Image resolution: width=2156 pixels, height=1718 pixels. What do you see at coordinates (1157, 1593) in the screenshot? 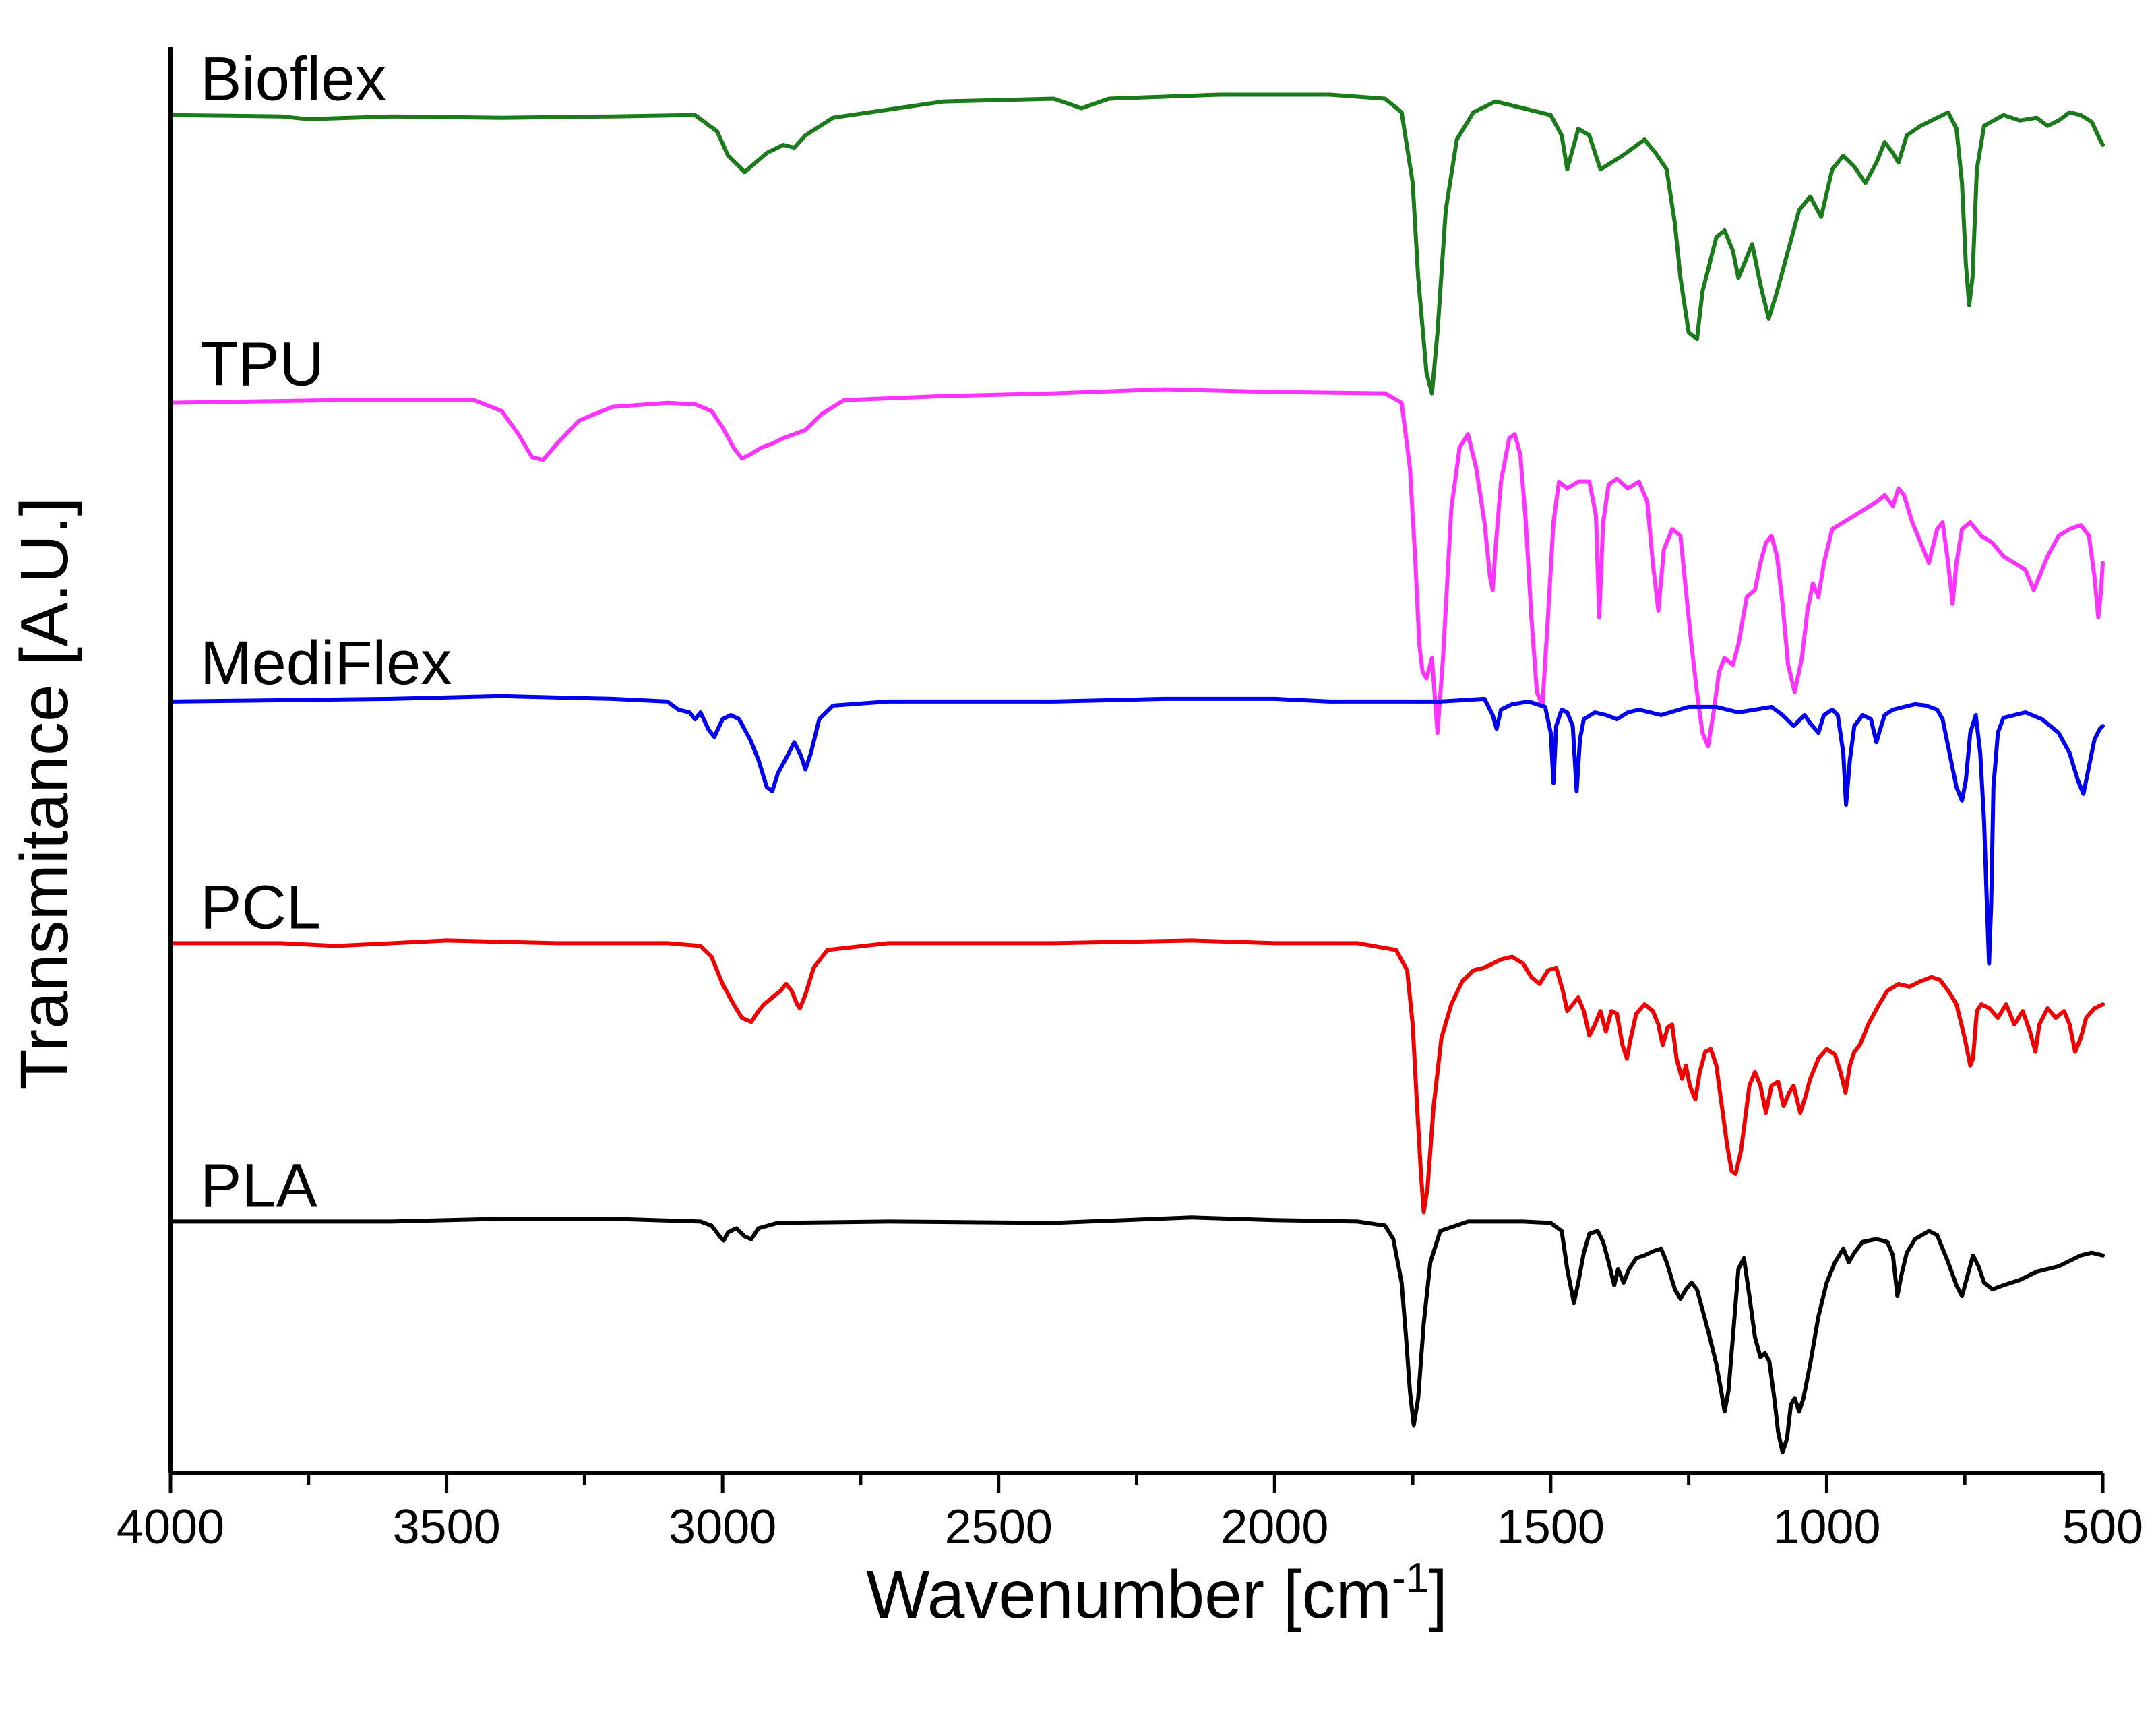
I see `x-axis-title: Wavenumber [cm-1]` at bounding box center [1157, 1593].